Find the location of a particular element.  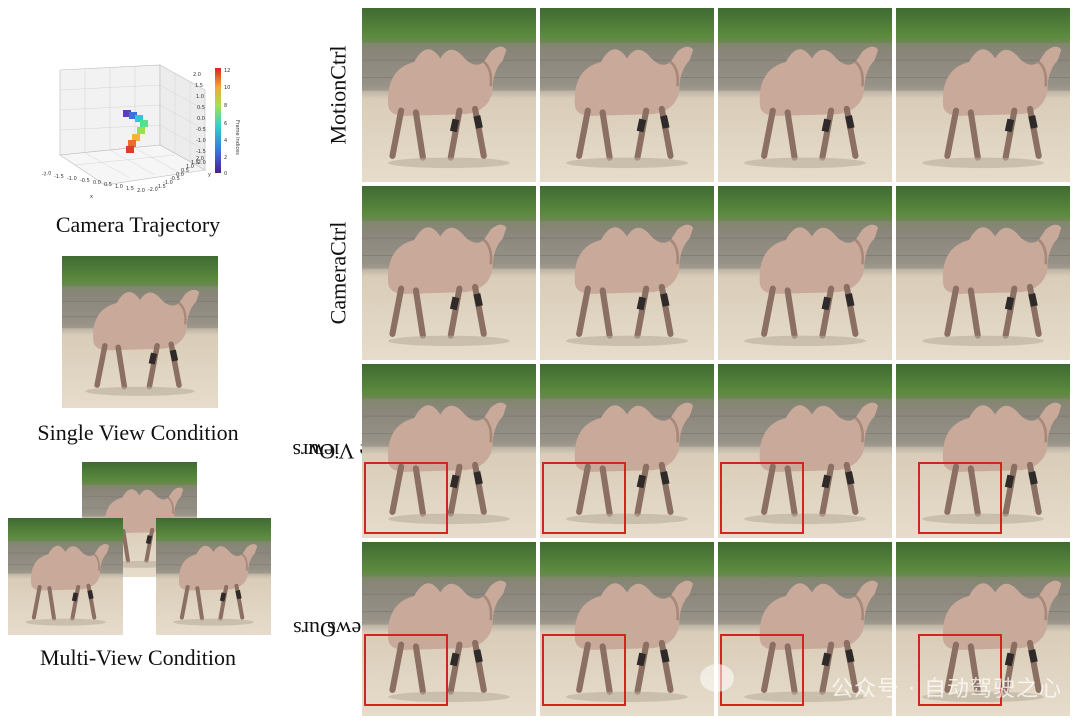

caption-multi-view: Multi-View Condition is located at coordinates (138, 657).